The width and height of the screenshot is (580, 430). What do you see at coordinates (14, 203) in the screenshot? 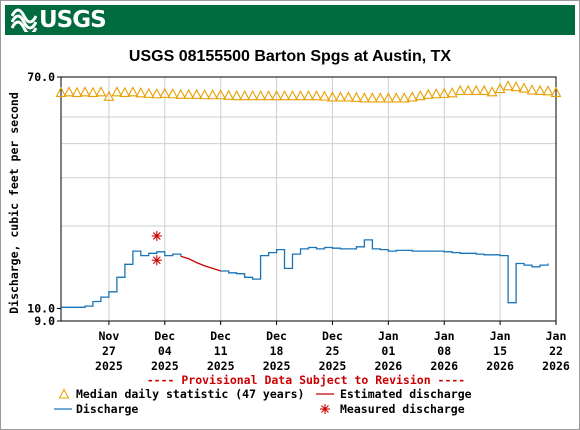
I see `y-axis-label: Discharge, cubic feet per second` at bounding box center [14, 203].